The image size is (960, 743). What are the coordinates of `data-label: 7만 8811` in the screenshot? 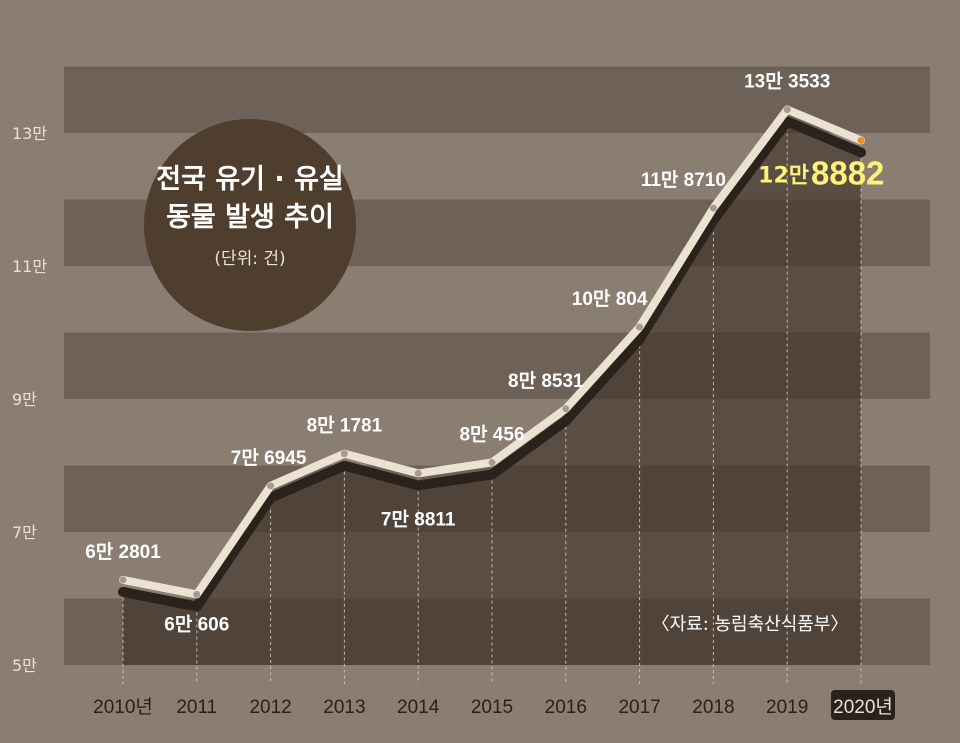 It's located at (418, 519).